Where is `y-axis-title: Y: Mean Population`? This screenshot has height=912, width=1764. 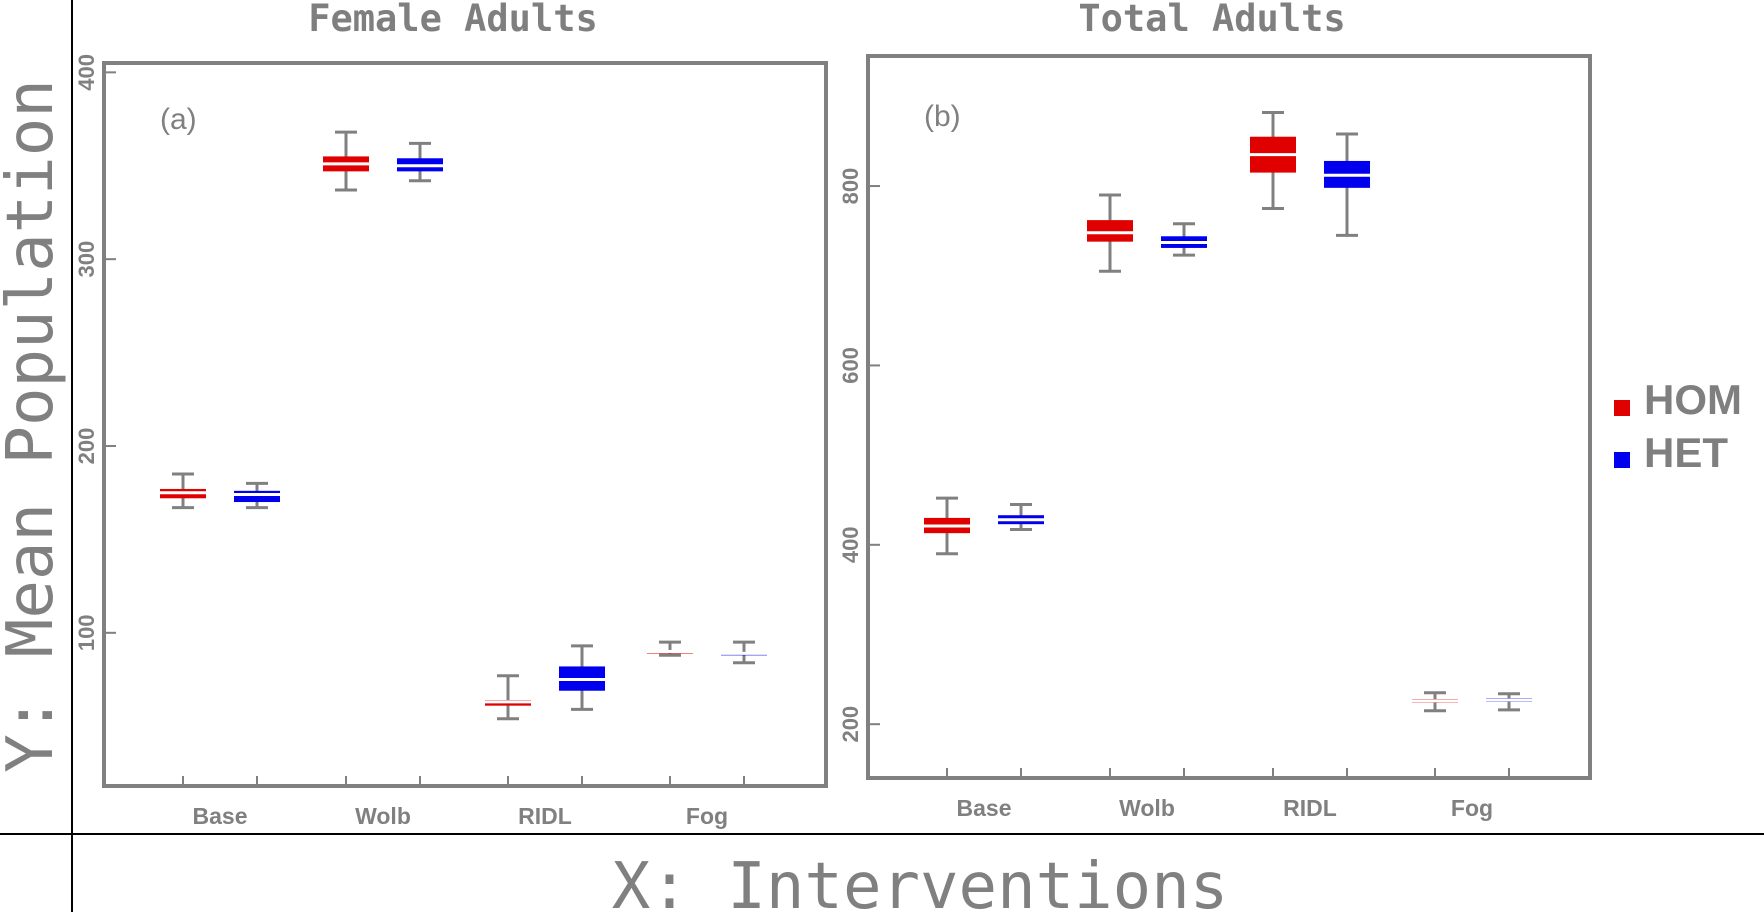 y-axis-title: Y: Mean Population is located at coordinates (34, 426).